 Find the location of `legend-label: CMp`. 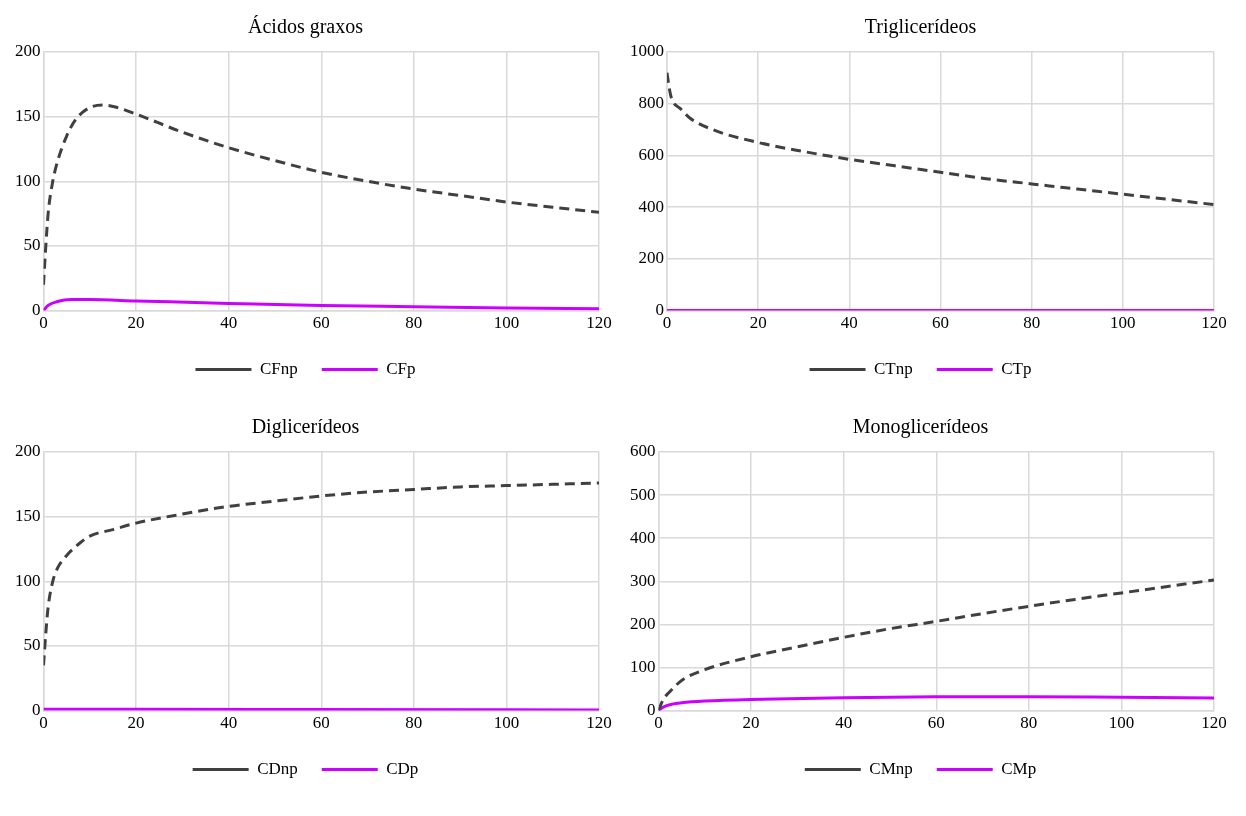

legend-label: CMp is located at coordinates (1019, 768).